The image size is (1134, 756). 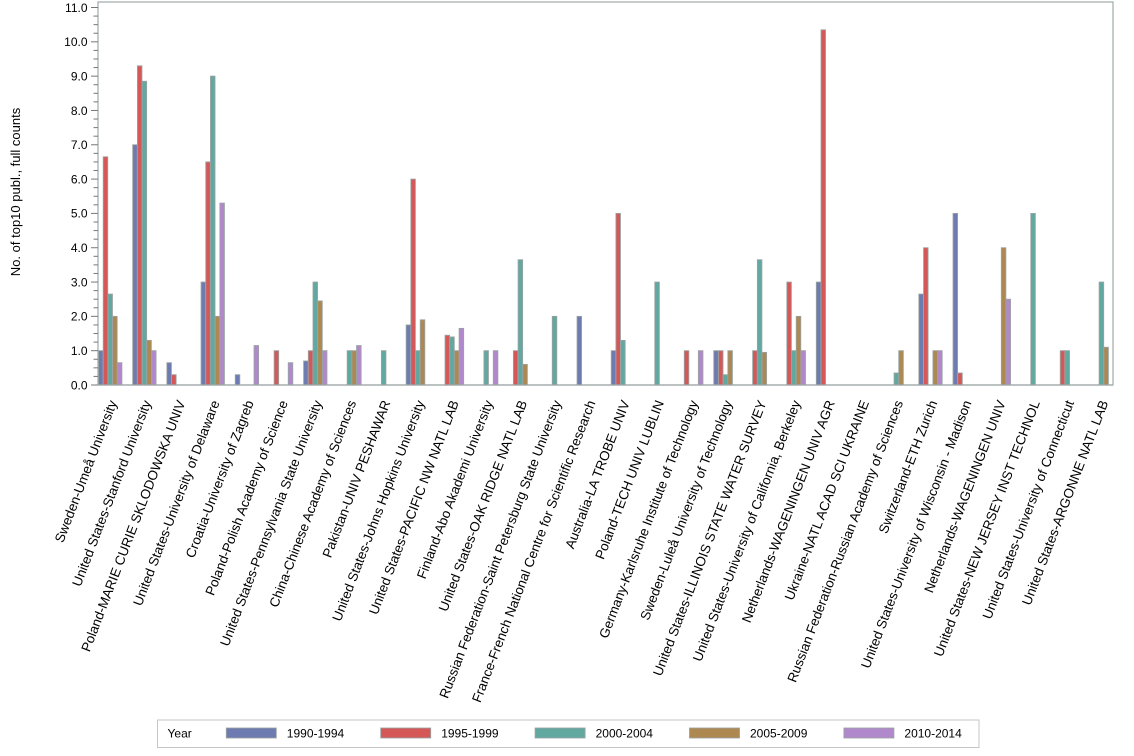 What do you see at coordinates (933, 734) in the screenshot?
I see `svg-text: 2010-2014` at bounding box center [933, 734].